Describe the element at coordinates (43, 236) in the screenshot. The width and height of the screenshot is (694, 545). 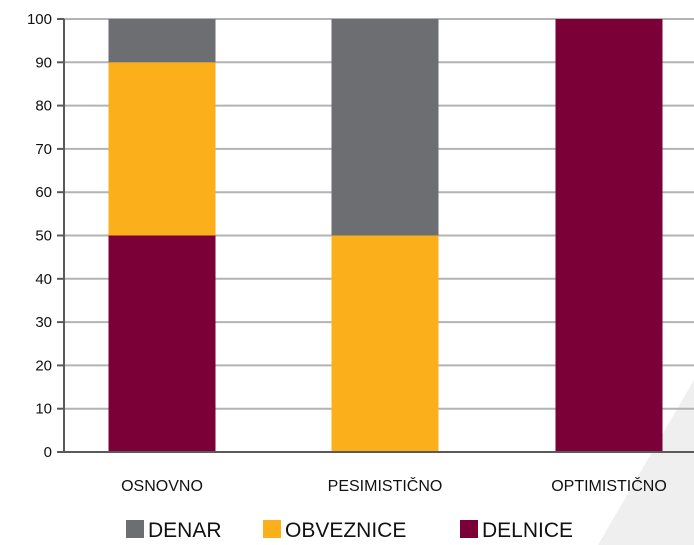
I see `y-tick-label: 50` at that location.